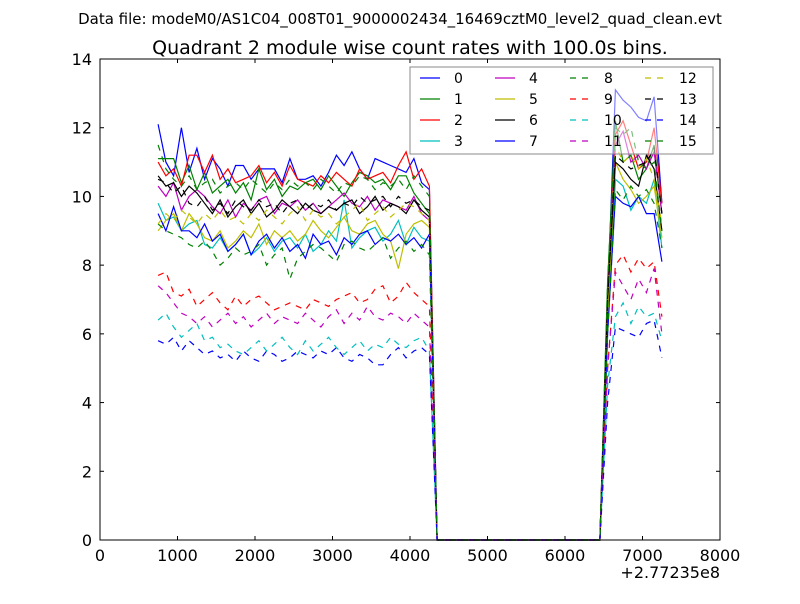  Describe the element at coordinates (613, 142) in the screenshot. I see `legend-label-11: 11` at that location.